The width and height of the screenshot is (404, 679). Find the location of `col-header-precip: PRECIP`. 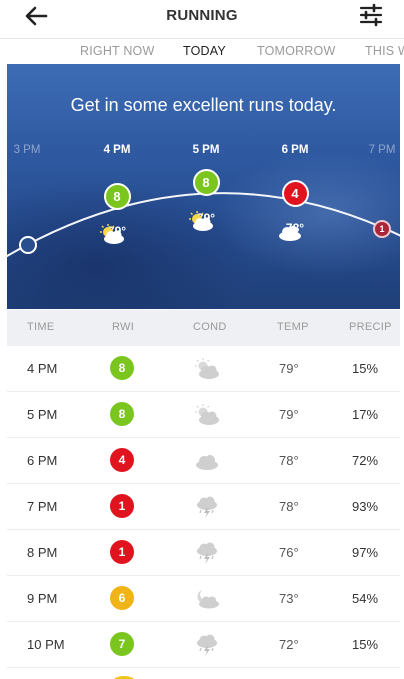

col-header-precip: PRECIP is located at coordinates (370, 327).